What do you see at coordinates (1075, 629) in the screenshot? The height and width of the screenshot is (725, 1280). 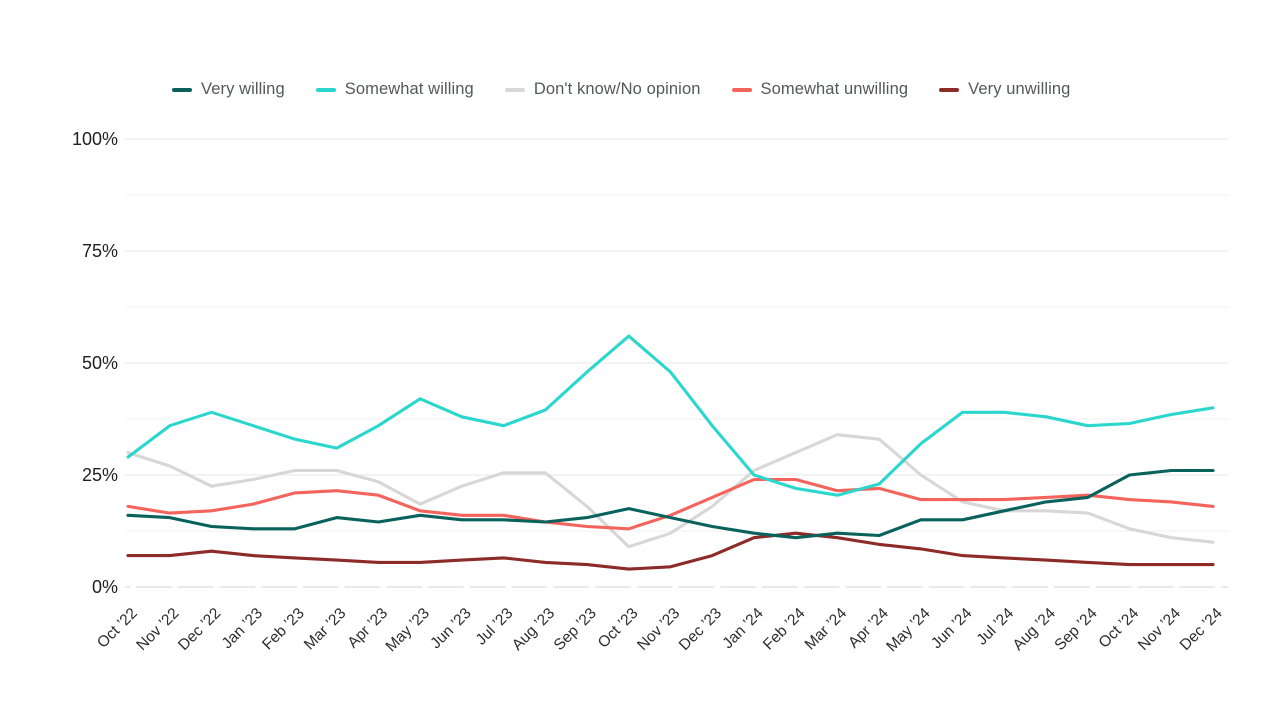 I see `x-tick-label: Sep ’24` at bounding box center [1075, 629].